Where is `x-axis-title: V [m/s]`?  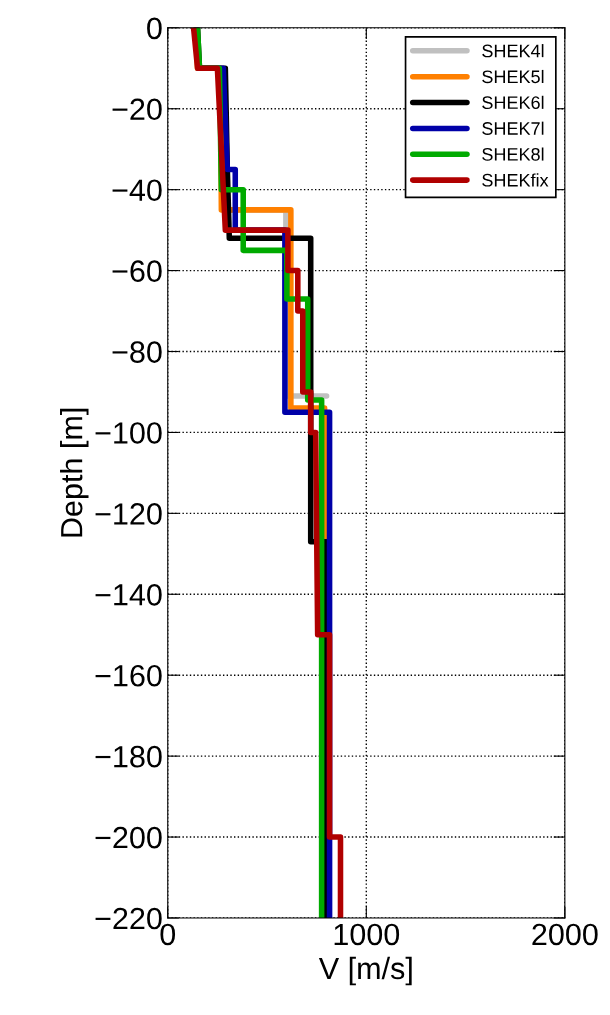
x-axis-title: V [m/s] is located at coordinates (365, 971).